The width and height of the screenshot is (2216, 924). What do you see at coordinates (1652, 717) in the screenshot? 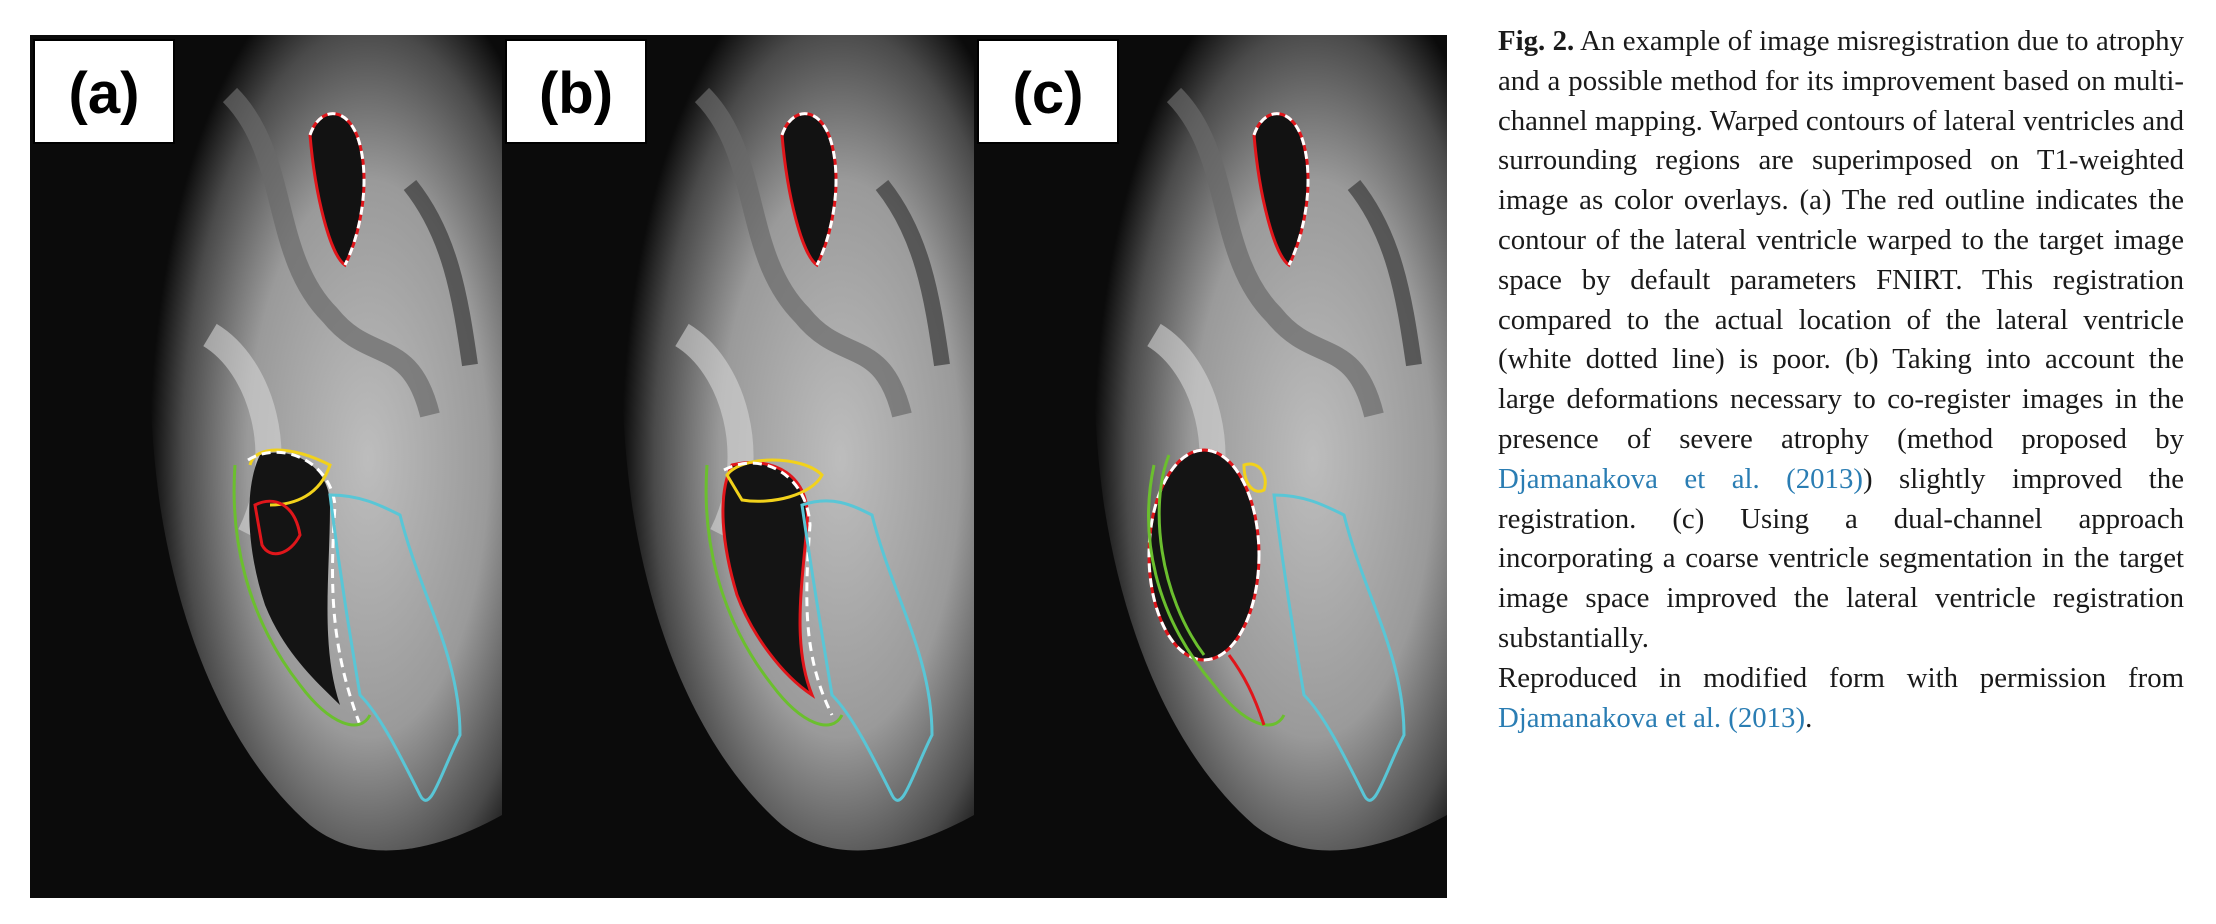
I see `citation-link-2: Djamanakova et al. (2013)` at bounding box center [1652, 717].